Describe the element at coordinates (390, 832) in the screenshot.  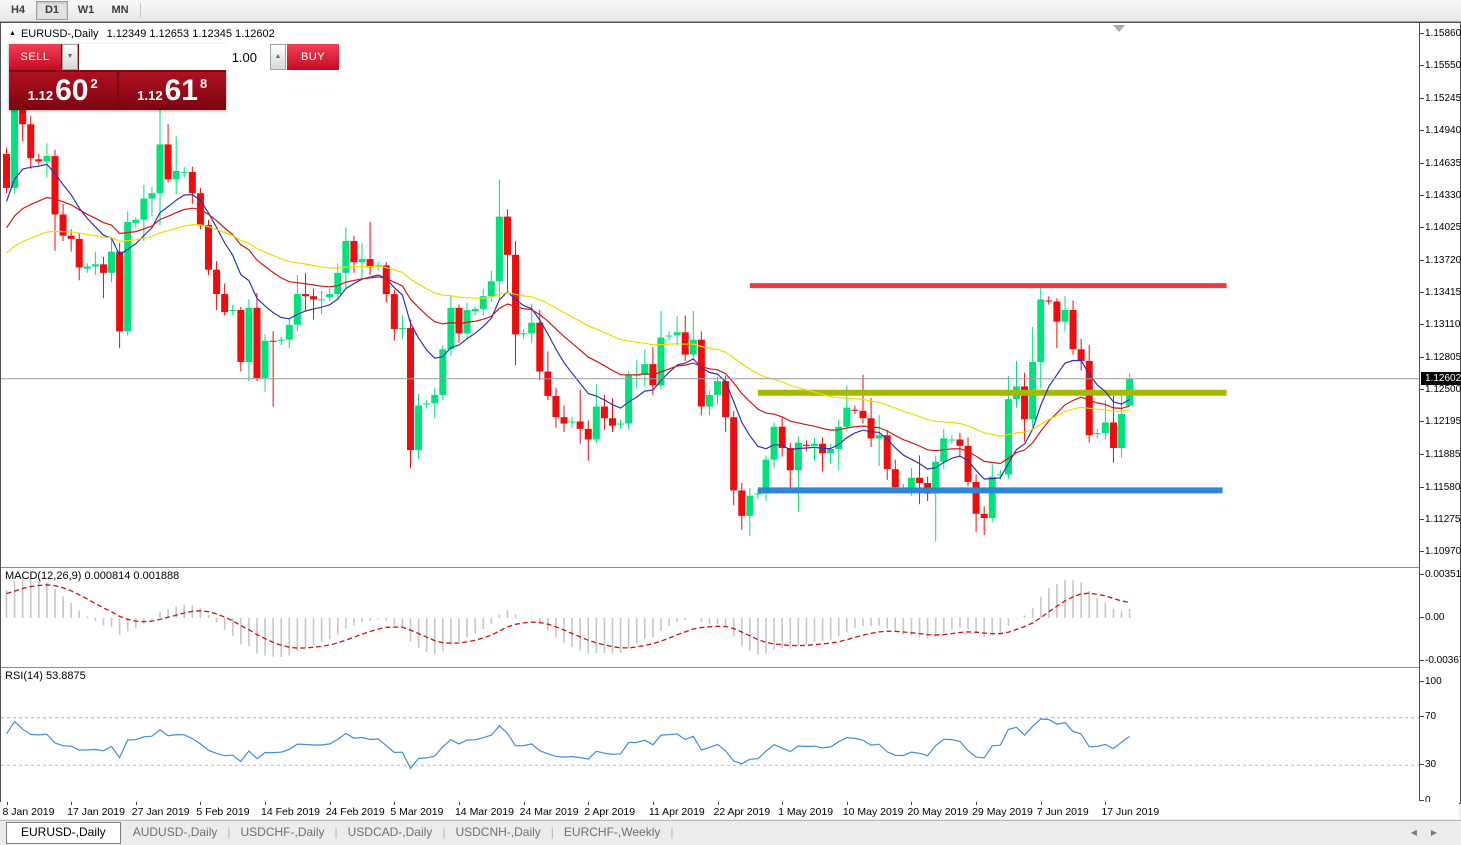
I see `chart-tab-usdcad-daily: USDCAD-,Daily` at that location.